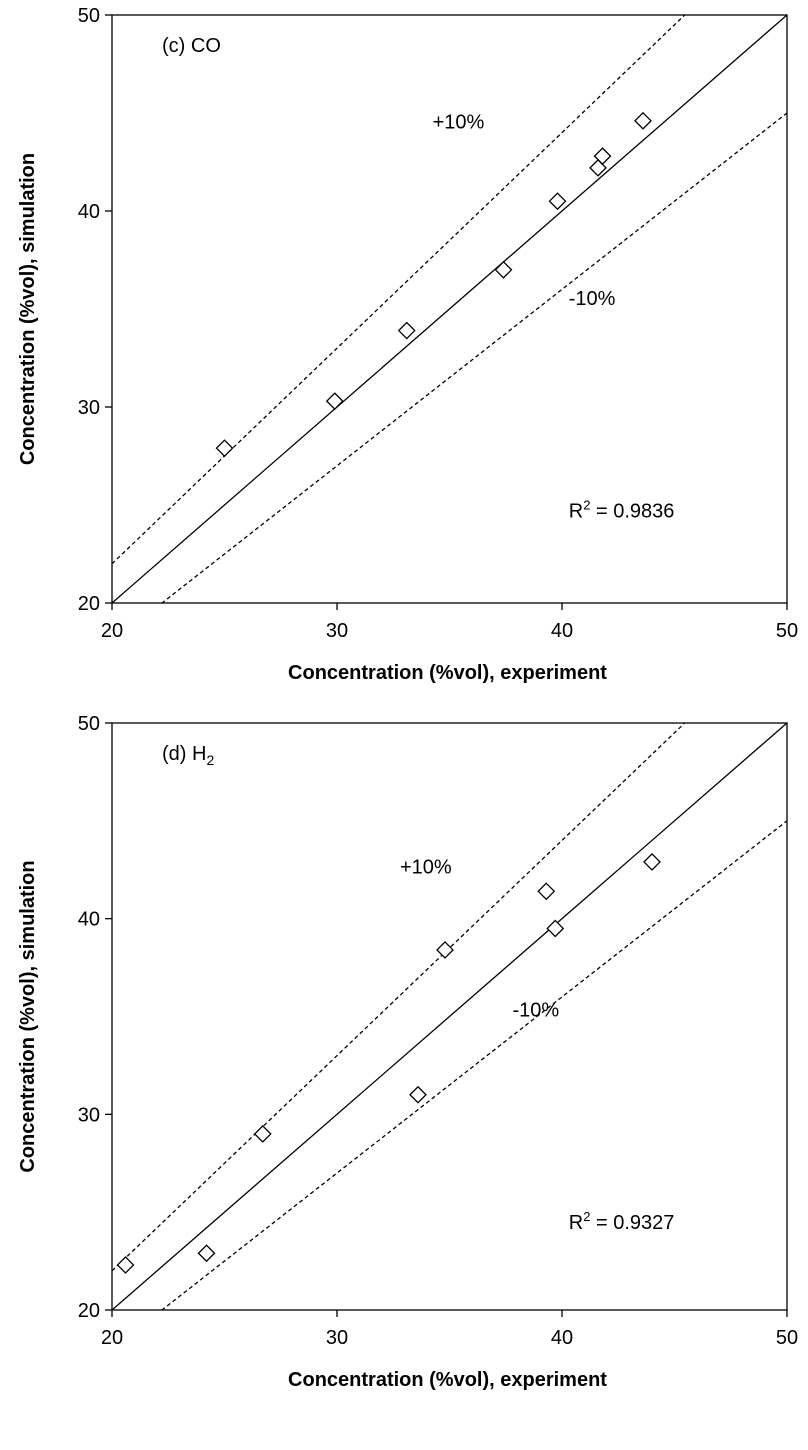 The height and width of the screenshot is (1450, 808). What do you see at coordinates (210, 760) in the screenshot?
I see `panel-label-subscript: 2` at bounding box center [210, 760].